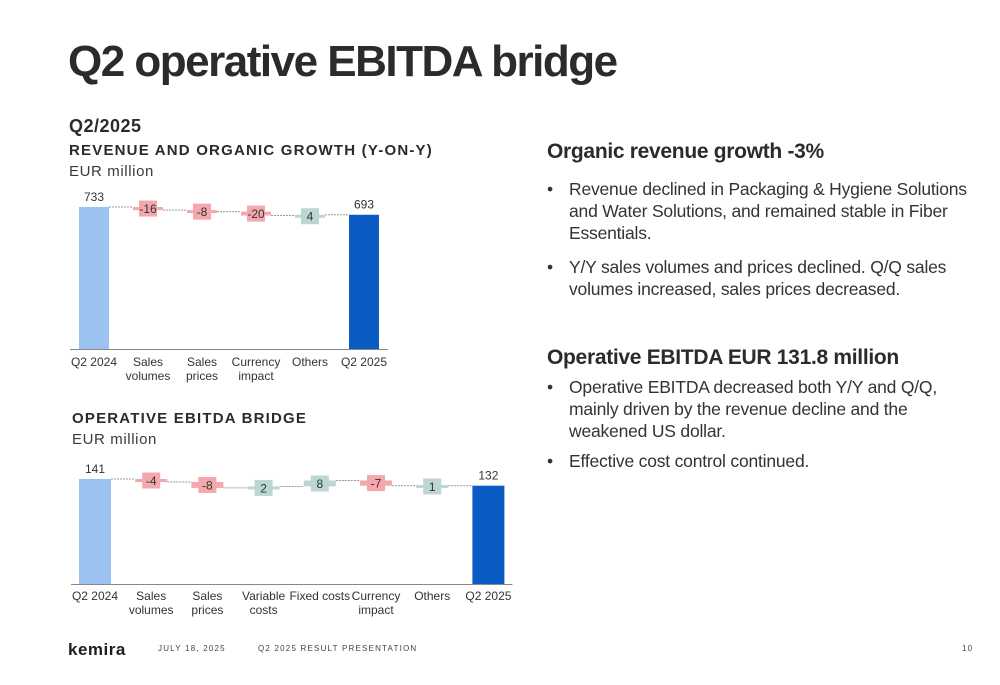 The width and height of the screenshot is (1000, 685). What do you see at coordinates (376, 596) in the screenshot?
I see `ebitda-category-label: Currency` at bounding box center [376, 596].